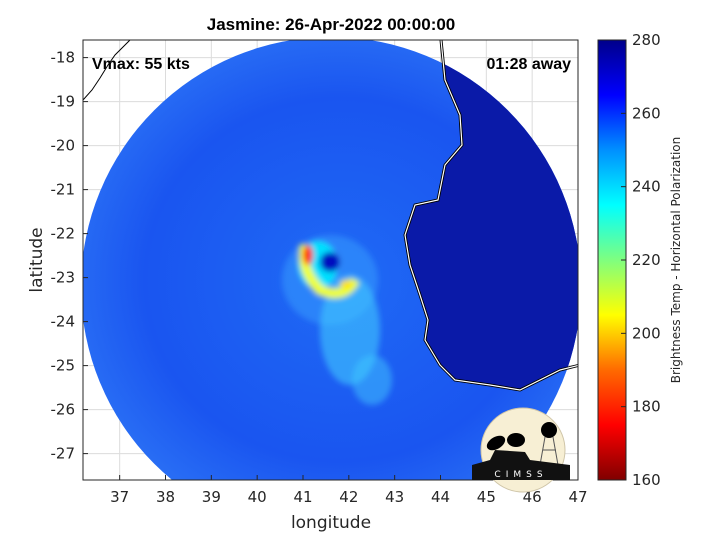 This screenshot has width=720, height=540. What do you see at coordinates (528, 64) in the screenshot?
I see `time-away-label: 01:28 away` at bounding box center [528, 64].